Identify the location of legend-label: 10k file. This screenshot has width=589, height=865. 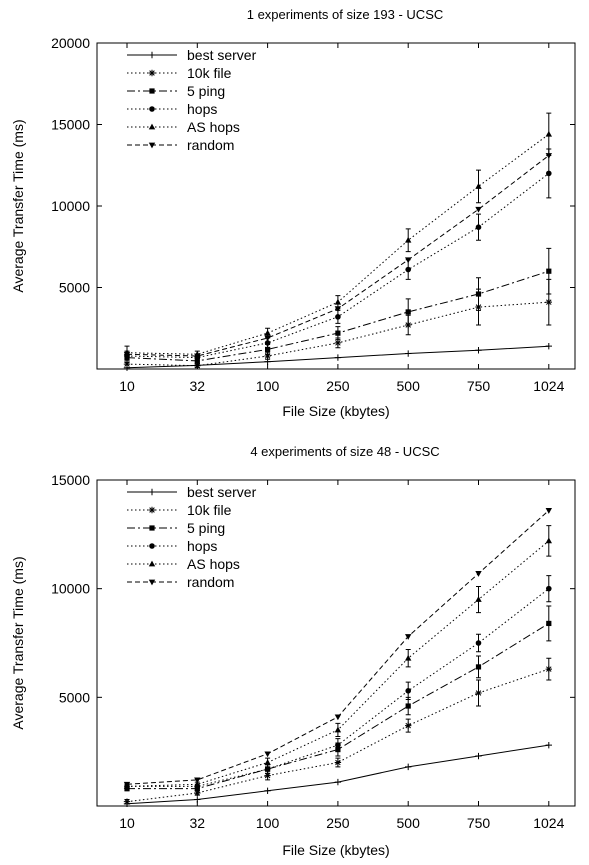
(209, 510).